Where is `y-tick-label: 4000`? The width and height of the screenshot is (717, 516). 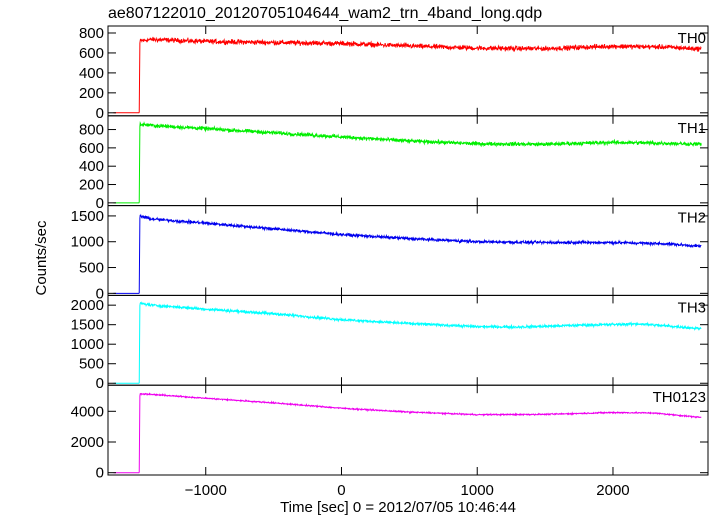 y-tick-label: 4000 is located at coordinates (87, 411).